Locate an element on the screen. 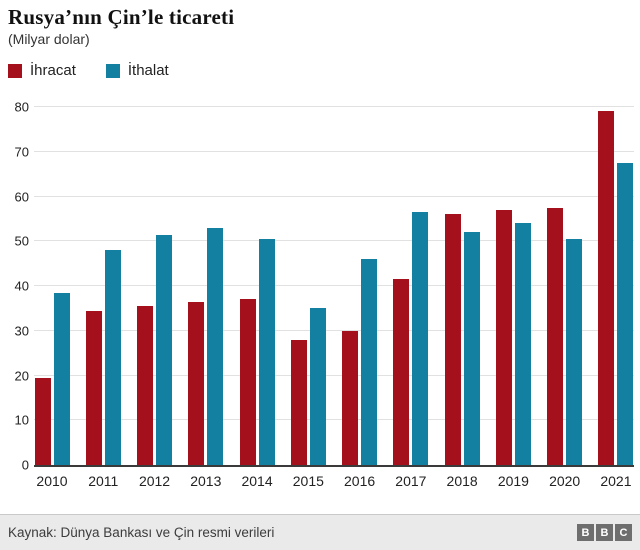 This screenshot has width=640, height=550. year-group-2018: 2018 is located at coordinates (462, 298).